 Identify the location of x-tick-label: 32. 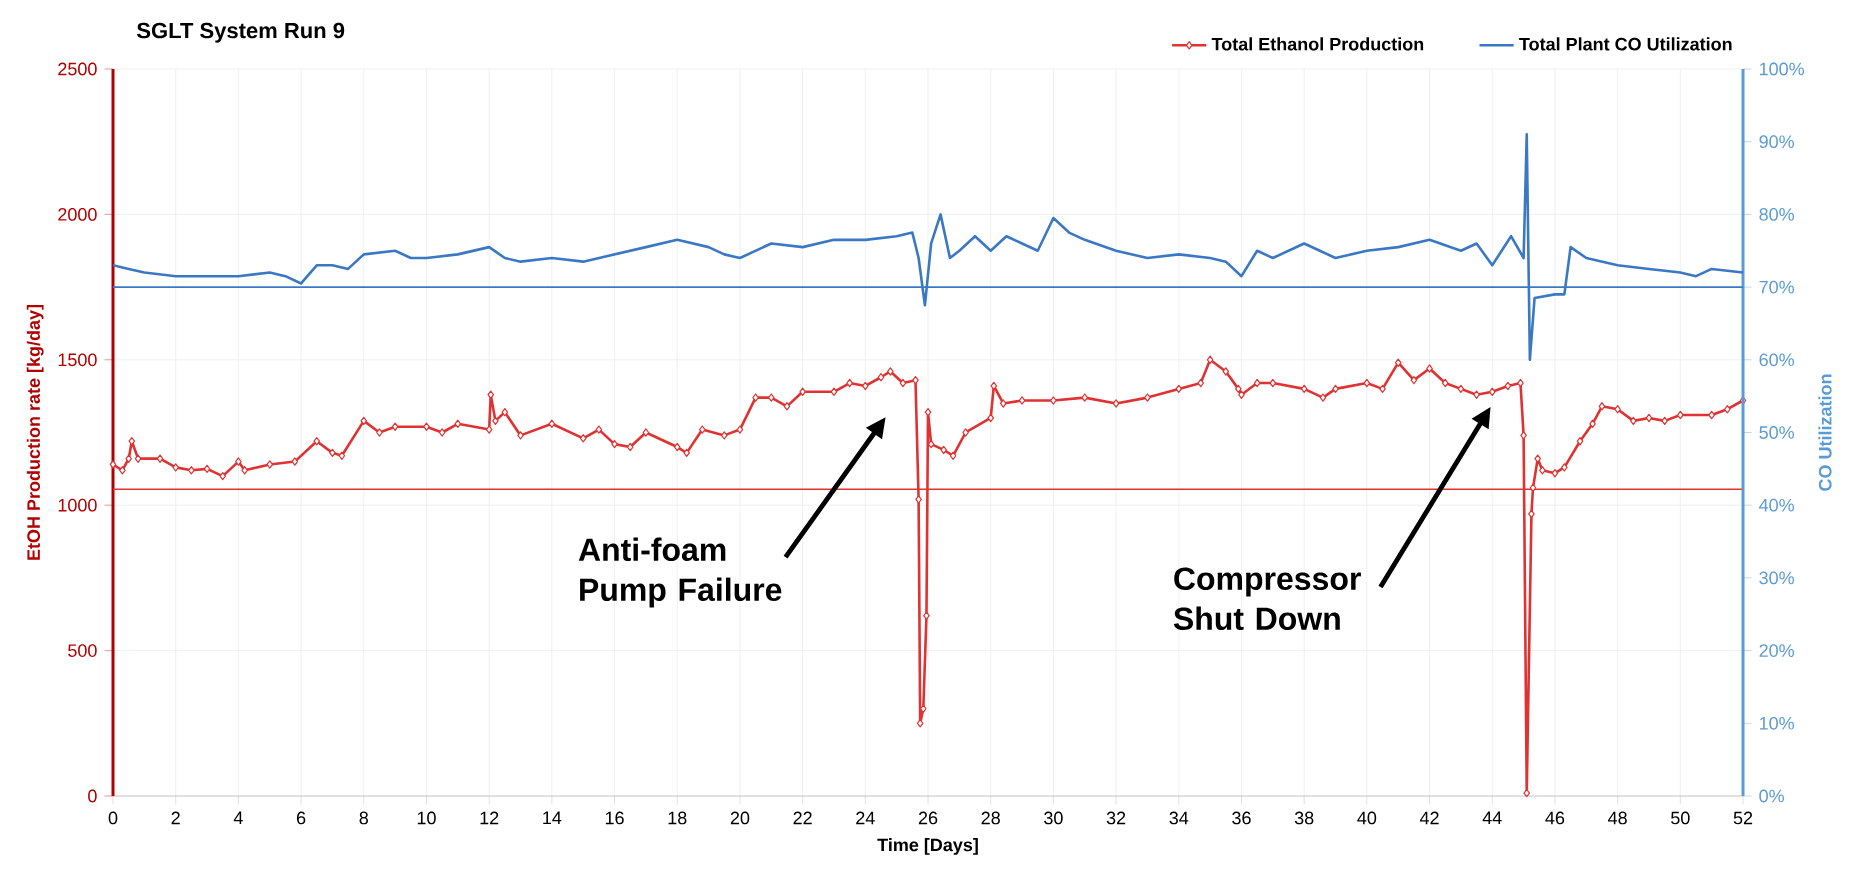
(1116, 818).